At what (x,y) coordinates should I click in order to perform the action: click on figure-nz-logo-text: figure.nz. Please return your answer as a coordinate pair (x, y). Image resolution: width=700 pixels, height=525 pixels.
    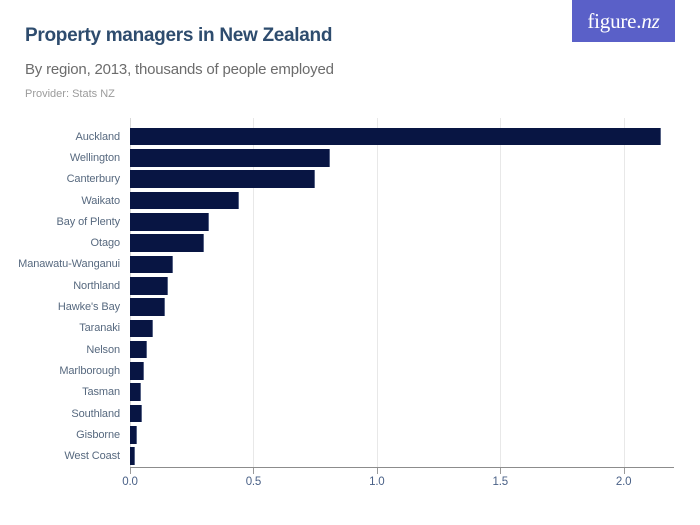
    Looking at the image, I should click on (623, 20).